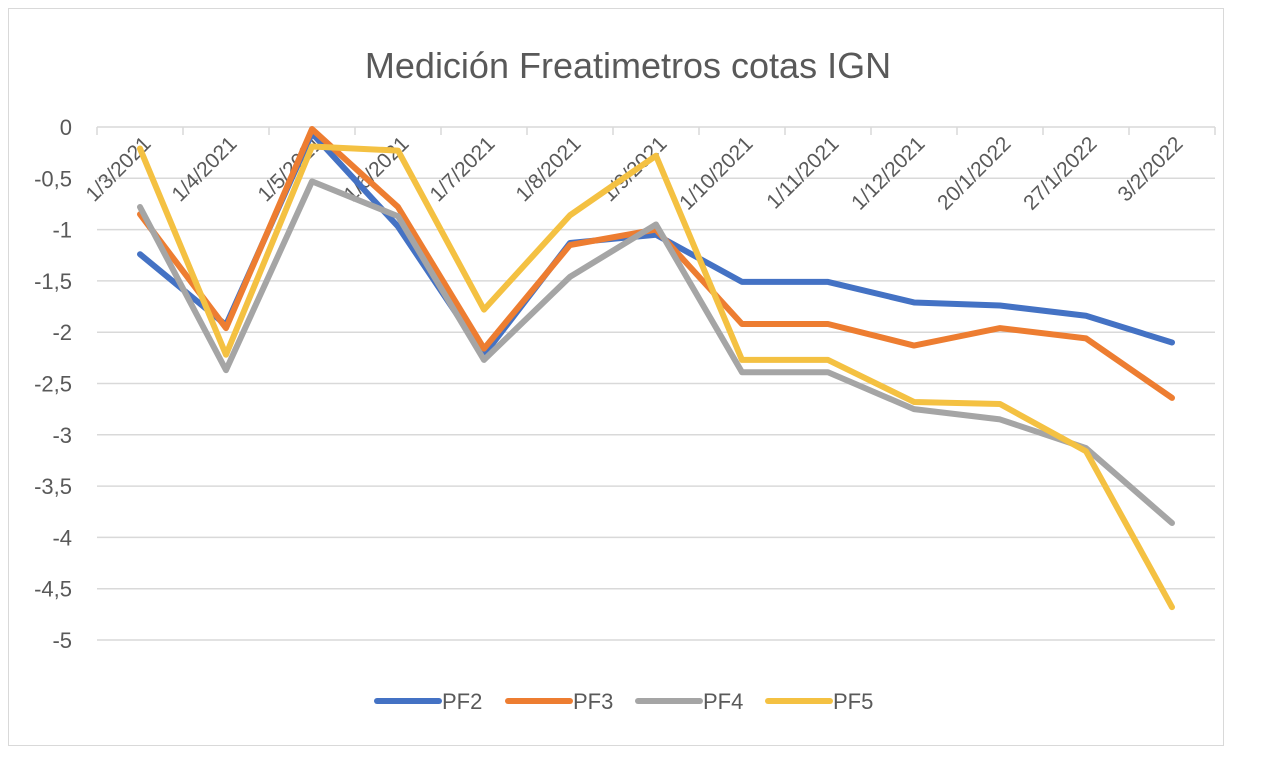 This screenshot has width=1262, height=758. Describe the element at coordinates (1150, 169) in the screenshot. I see `x-tick-label: 3/2/2022` at that location.